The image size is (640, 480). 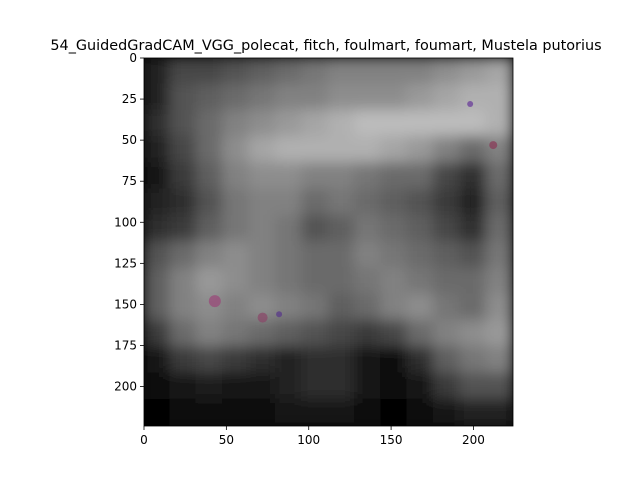 What do you see at coordinates (125, 304) in the screenshot?
I see `y-tick-label: 150` at bounding box center [125, 304].